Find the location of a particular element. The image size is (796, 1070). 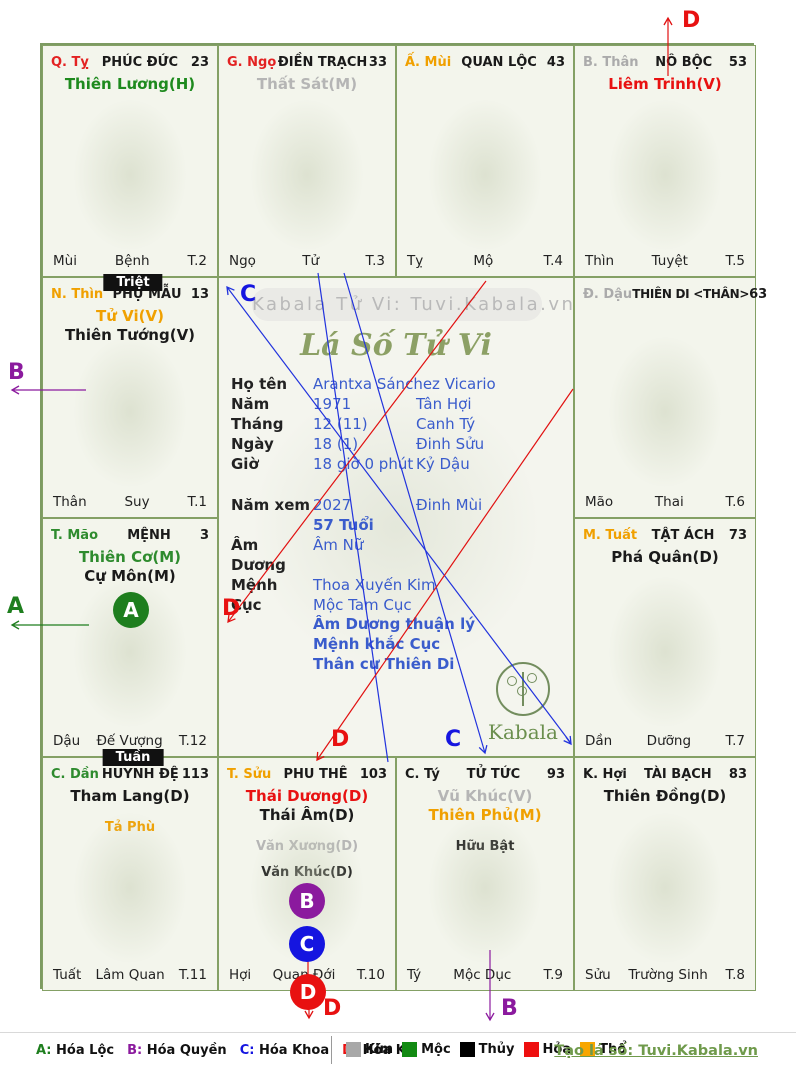

footer-stage: Thai is located at coordinates (669, 502).